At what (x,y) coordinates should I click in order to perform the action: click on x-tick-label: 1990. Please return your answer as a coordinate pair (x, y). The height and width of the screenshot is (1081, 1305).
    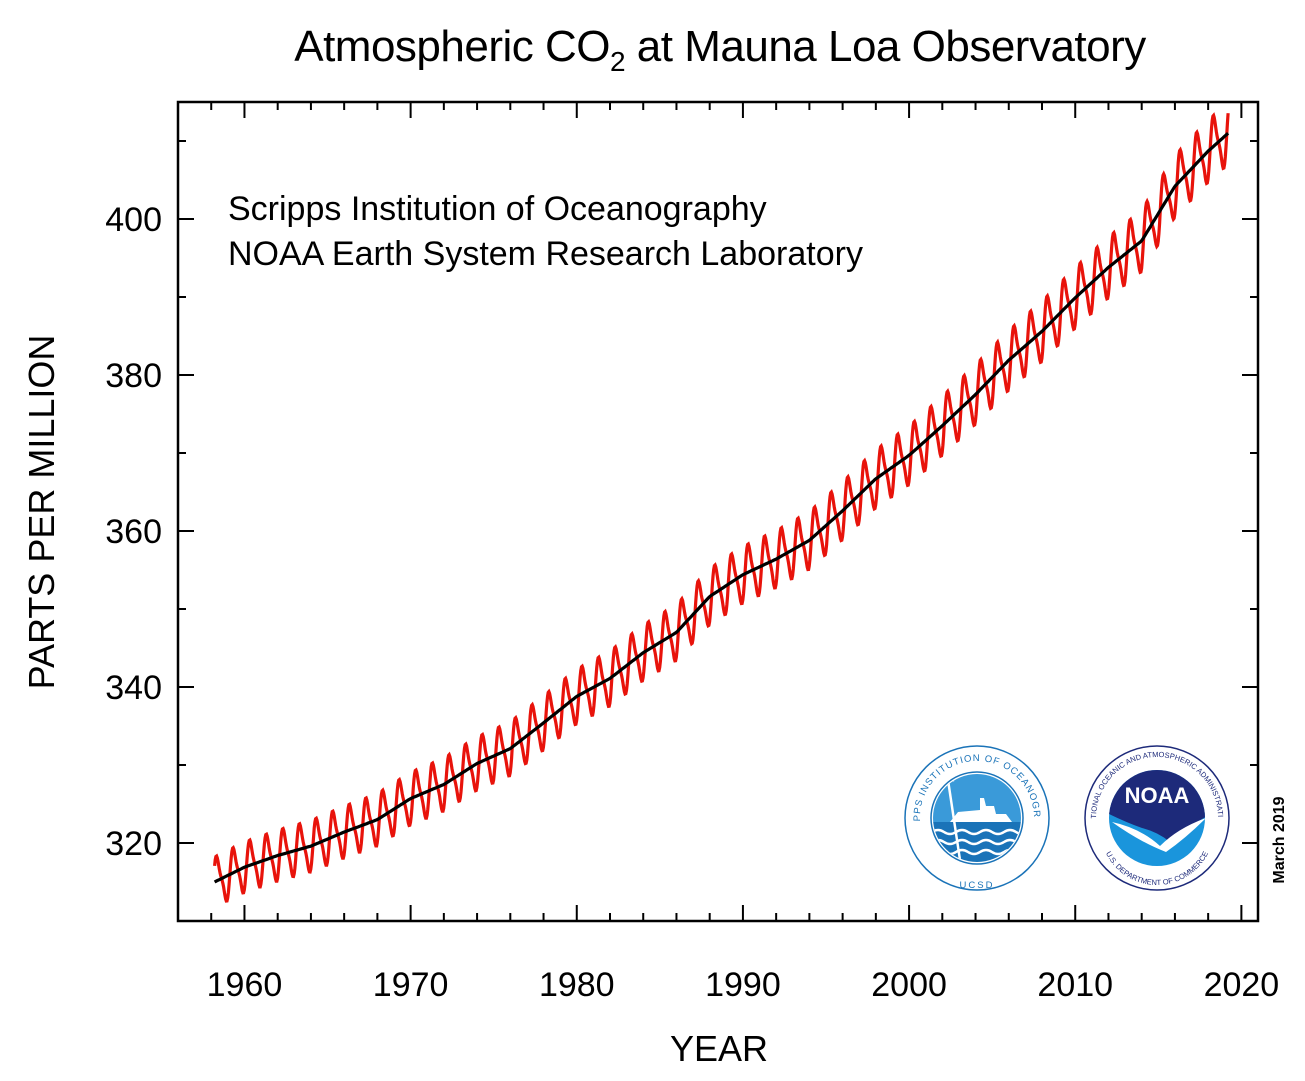
    Looking at the image, I should click on (743, 985).